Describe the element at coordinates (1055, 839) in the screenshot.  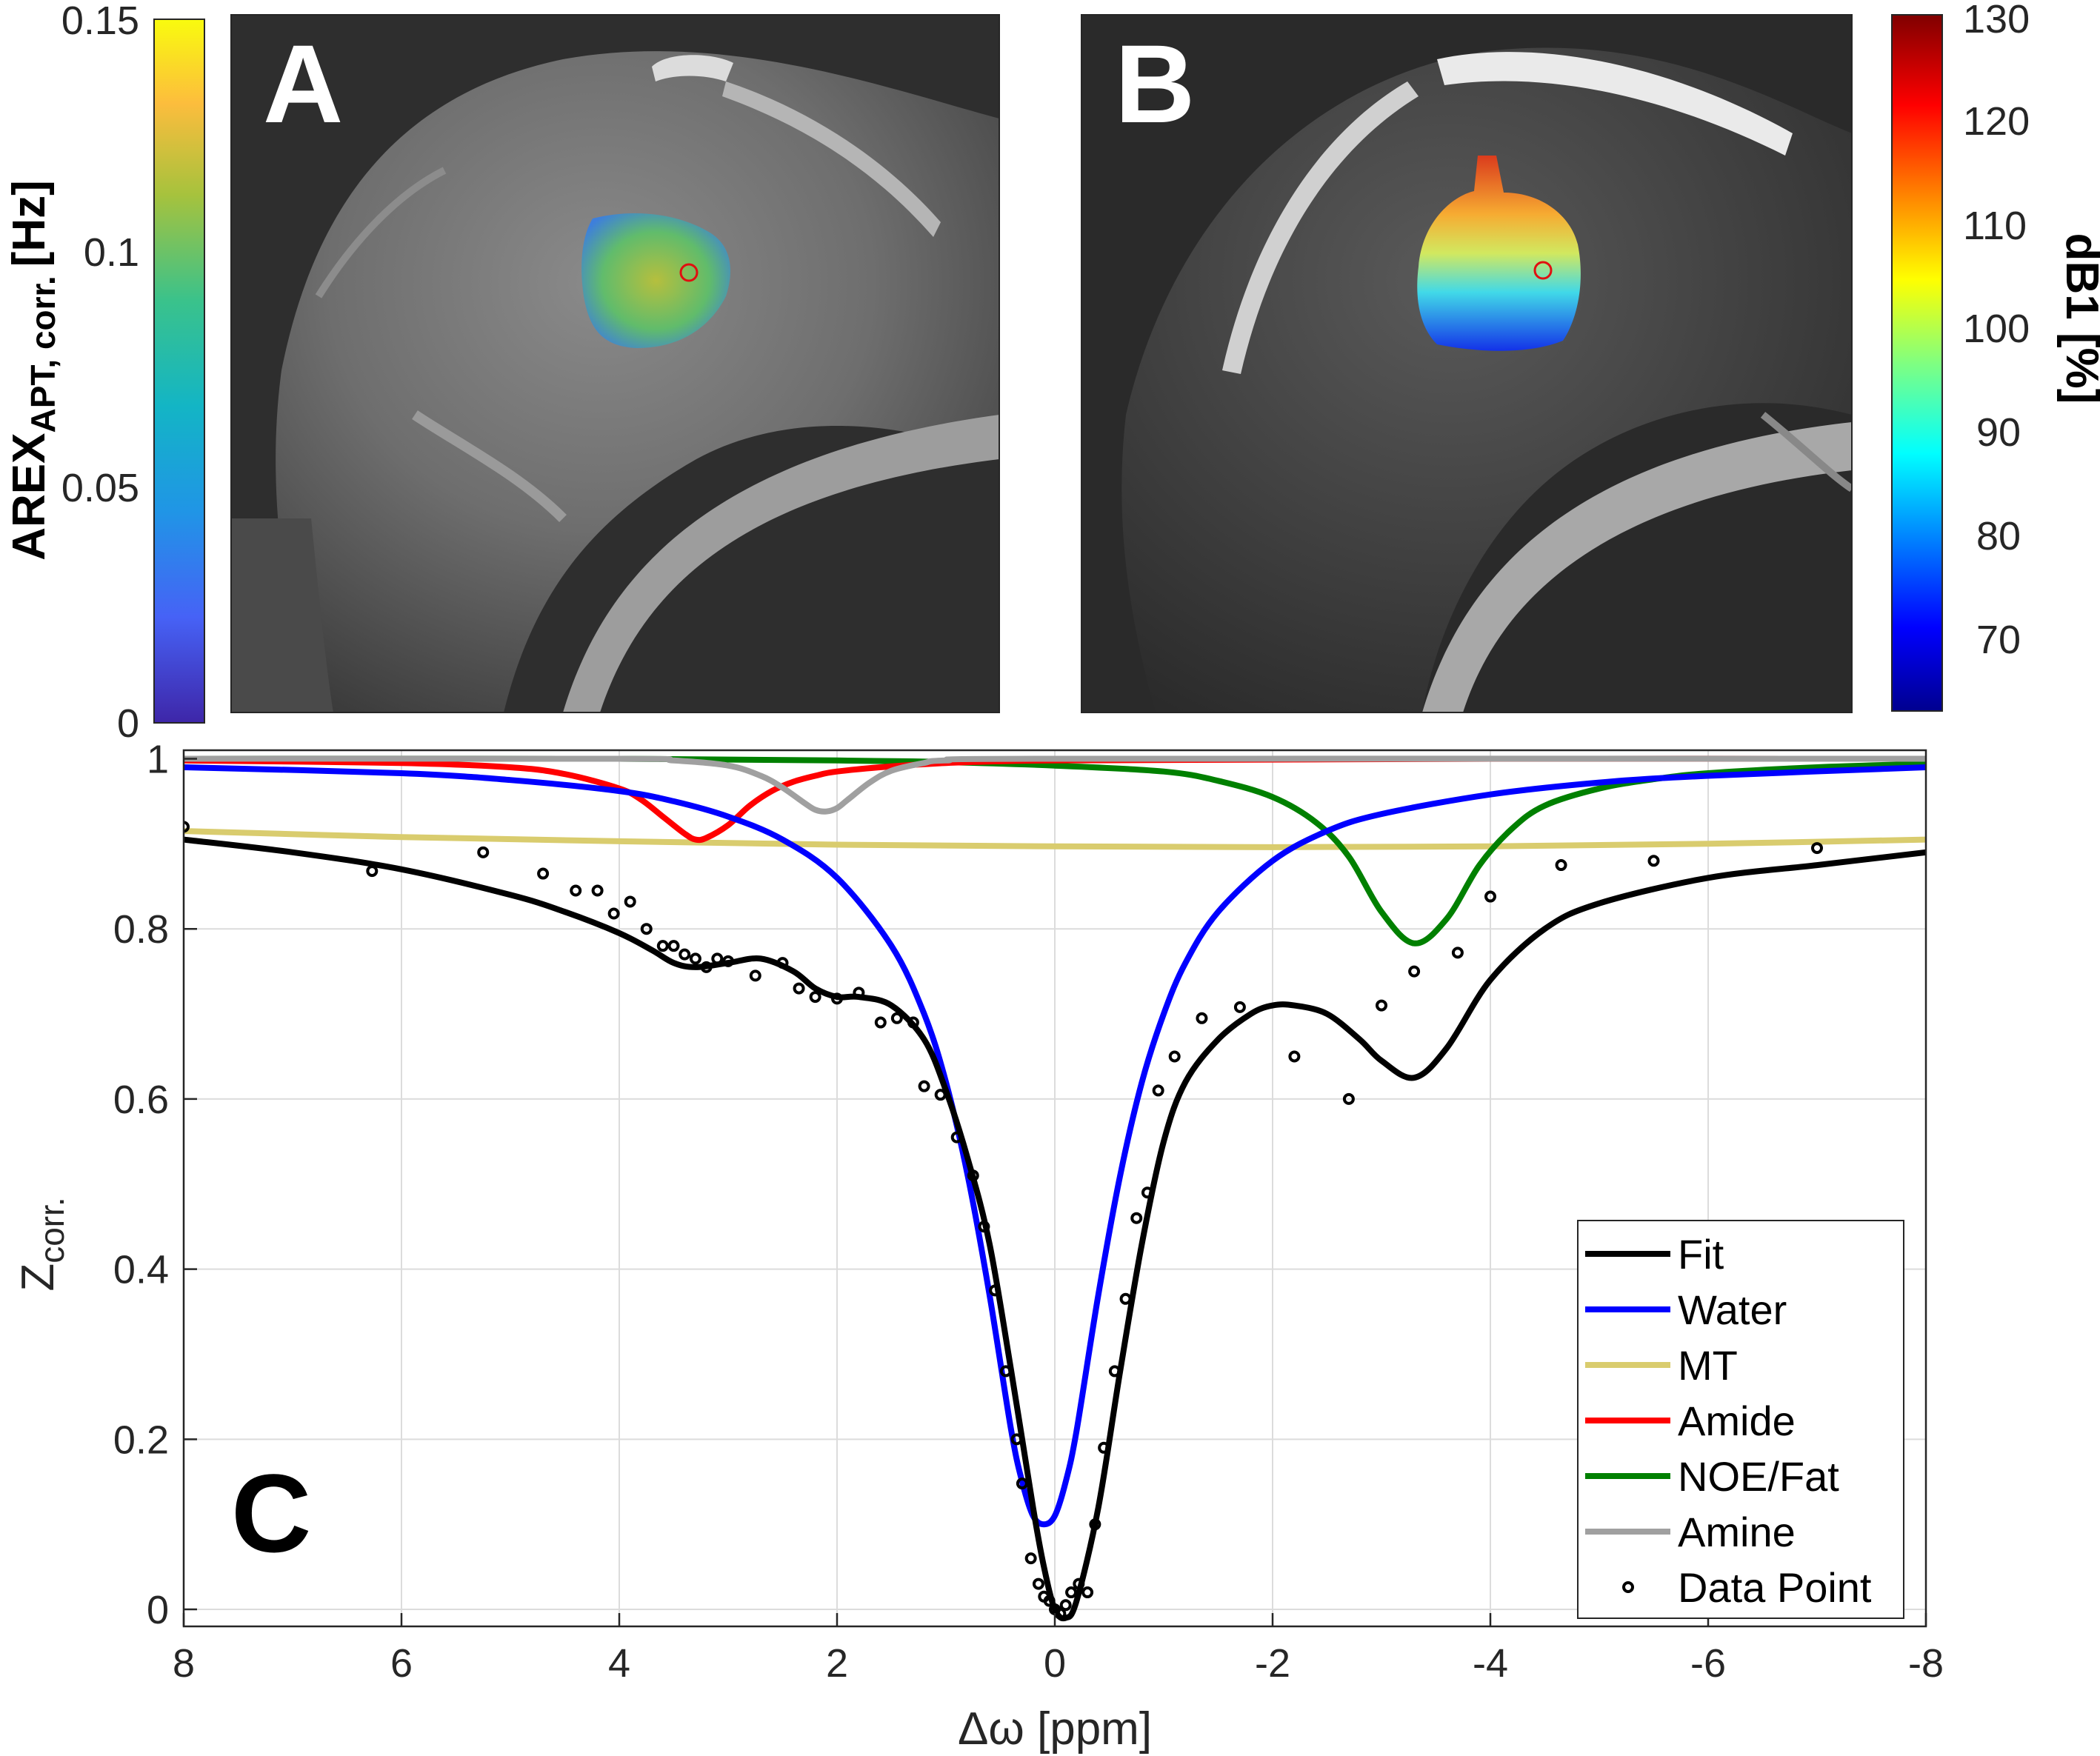
I see `series-line-mt` at that location.